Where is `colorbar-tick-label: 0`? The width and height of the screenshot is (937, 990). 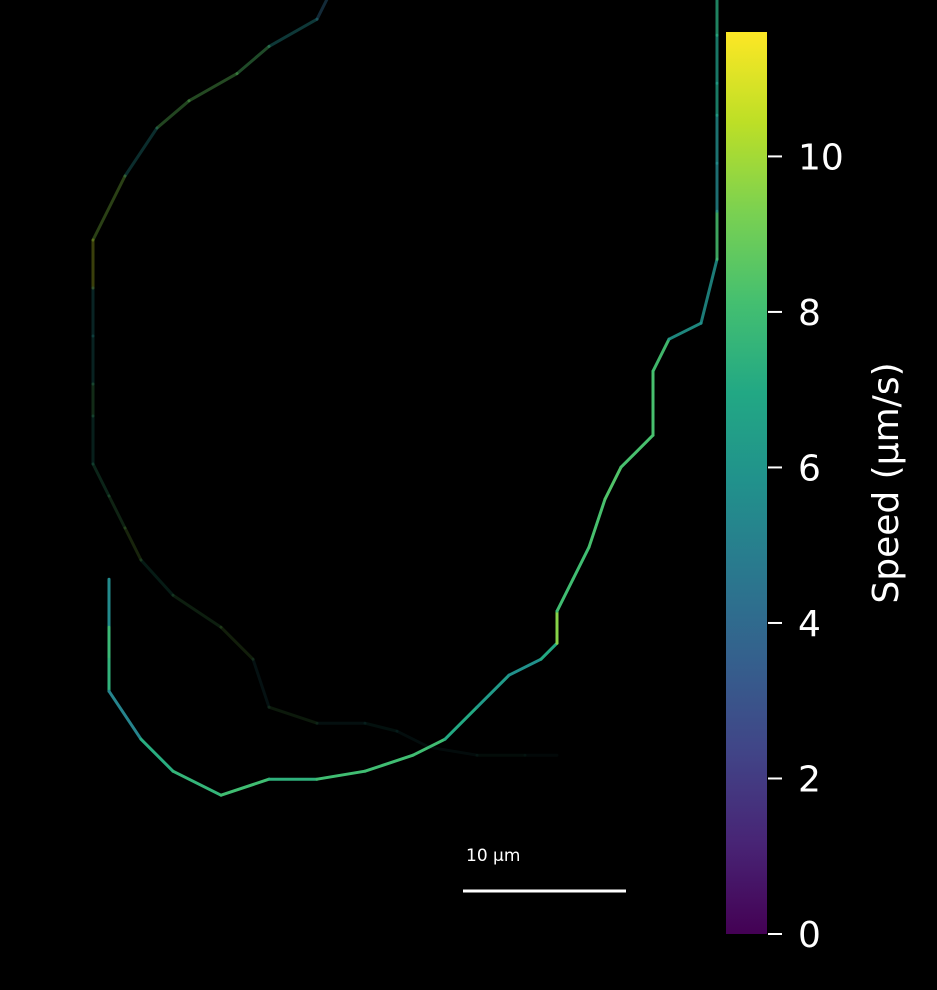 colorbar-tick-label: 0 is located at coordinates (809, 935).